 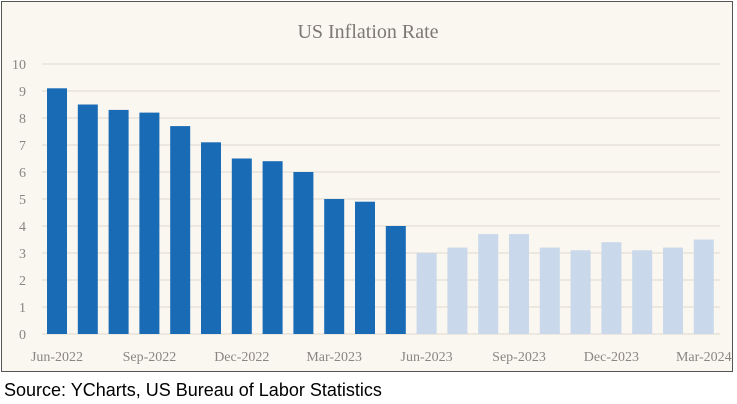 What do you see at coordinates (426, 293) in the screenshot?
I see `bar-jun-2023` at bounding box center [426, 293].